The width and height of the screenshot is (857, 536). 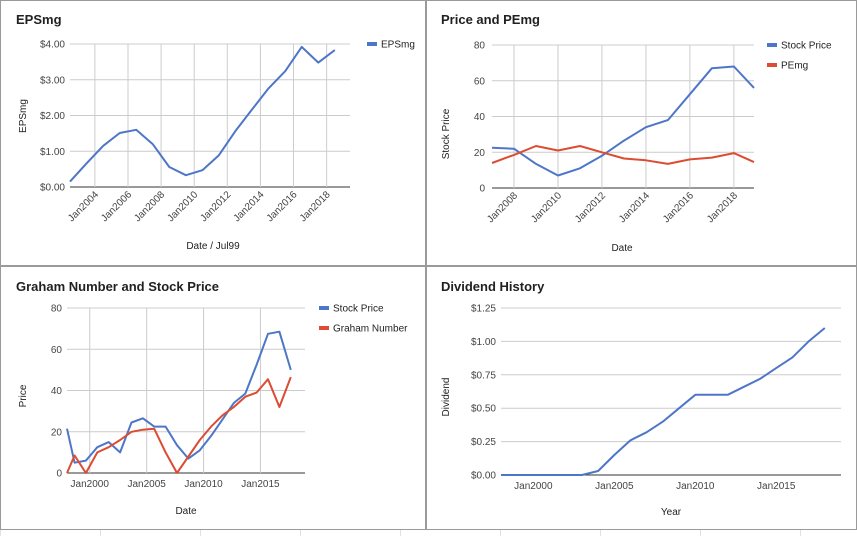 I want to click on x-tick-label: Jan2006, so click(x=116, y=206).